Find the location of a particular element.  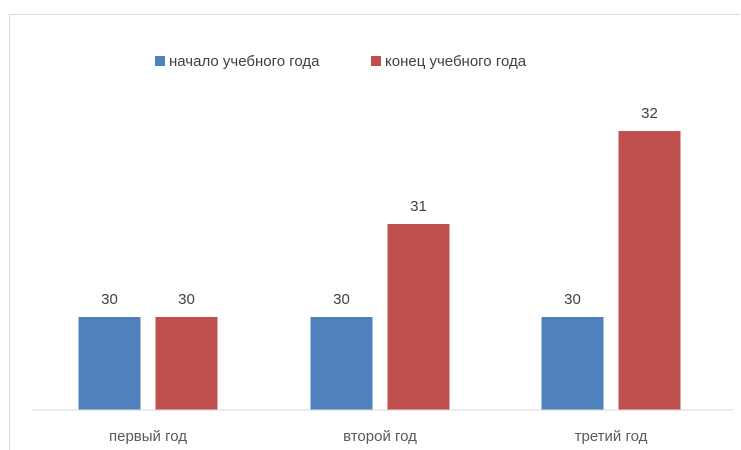

legend-label-series-1: начало учебного года is located at coordinates (244, 61).